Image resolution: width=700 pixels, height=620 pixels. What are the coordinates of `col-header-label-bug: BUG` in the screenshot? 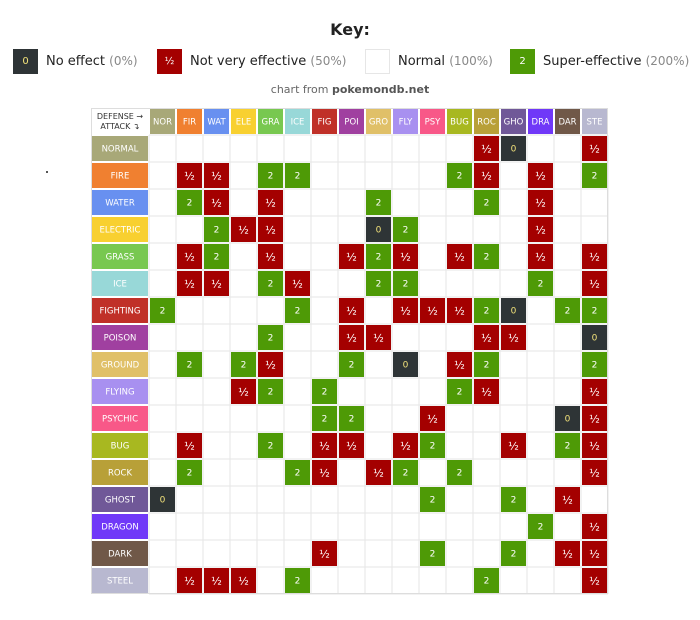 It's located at (459, 123).